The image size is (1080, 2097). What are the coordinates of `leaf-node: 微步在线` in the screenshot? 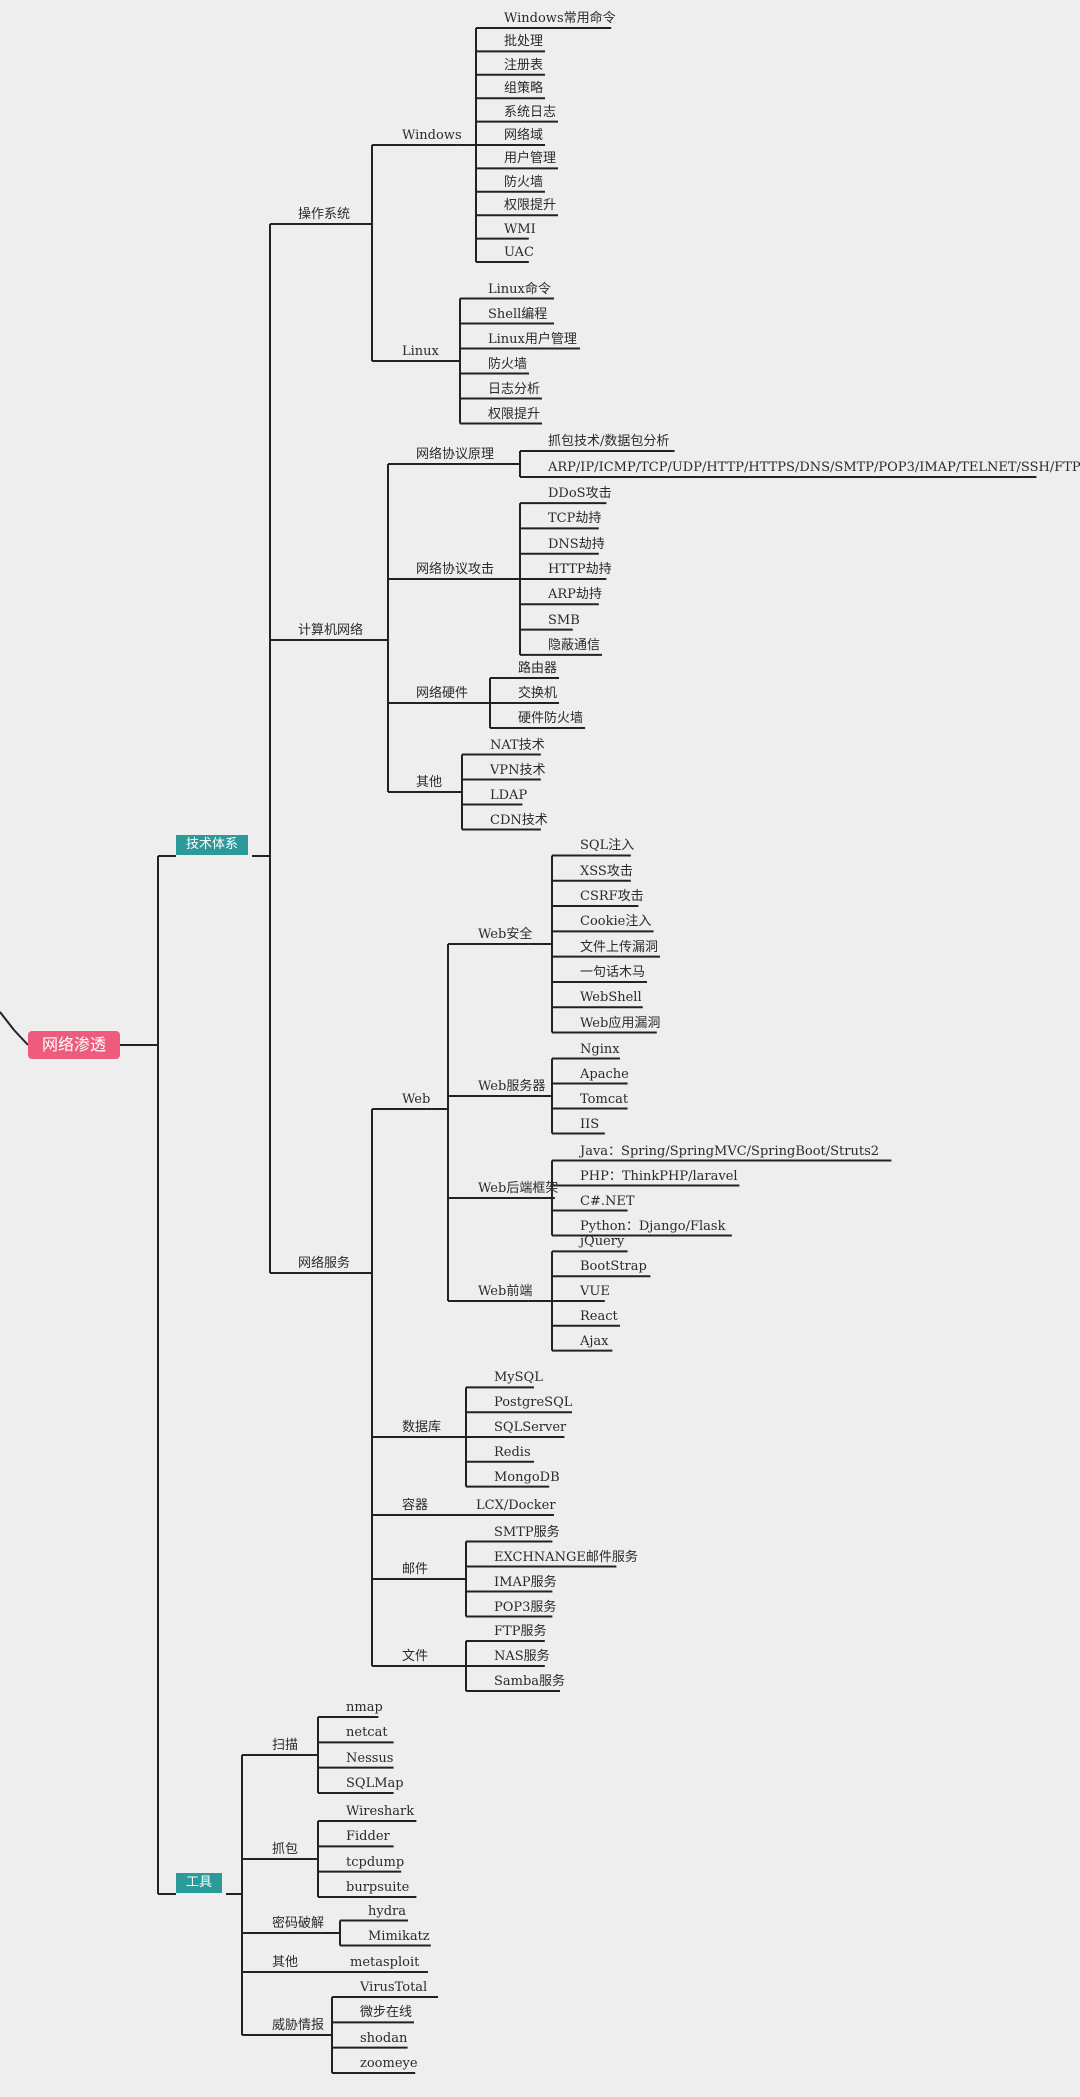 It's located at (386, 2013).